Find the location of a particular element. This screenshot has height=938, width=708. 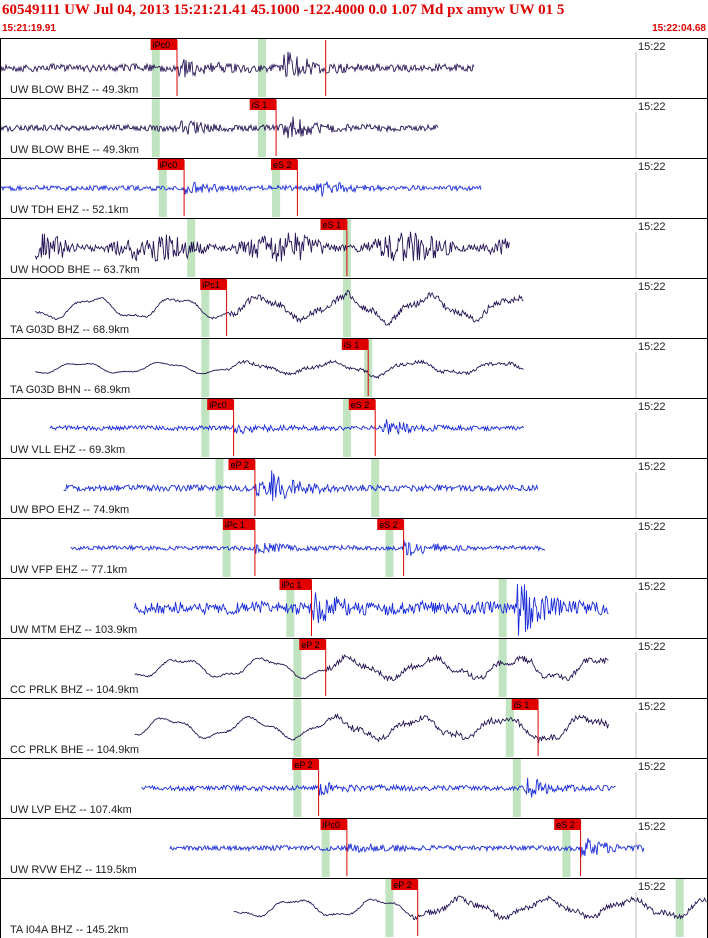

trace-panel: iPc0 eS 2 15:22 UW RVW EHZ -- 119.5km is located at coordinates (354, 848).